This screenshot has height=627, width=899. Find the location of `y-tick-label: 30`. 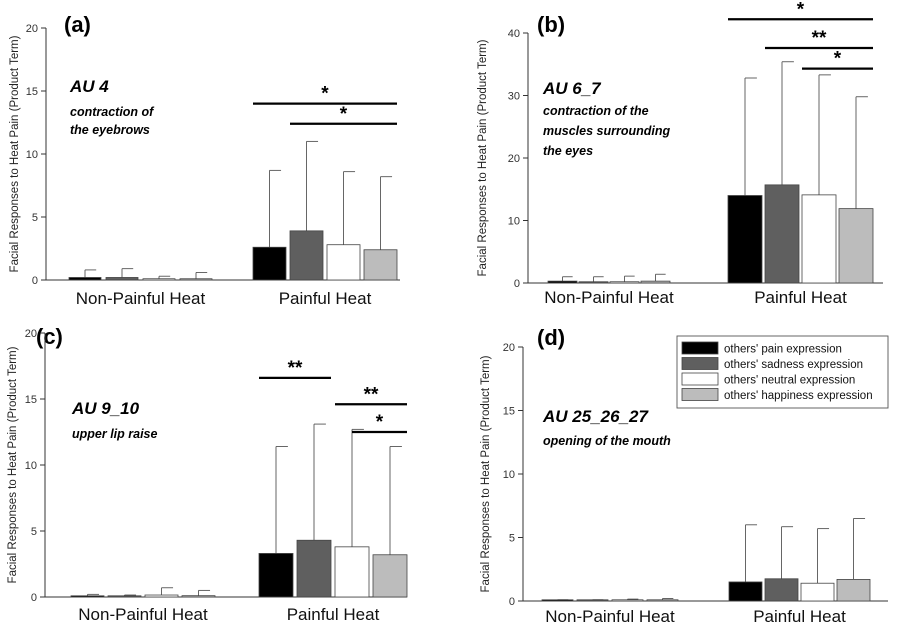

y-tick-label: 30 is located at coordinates (514, 97).